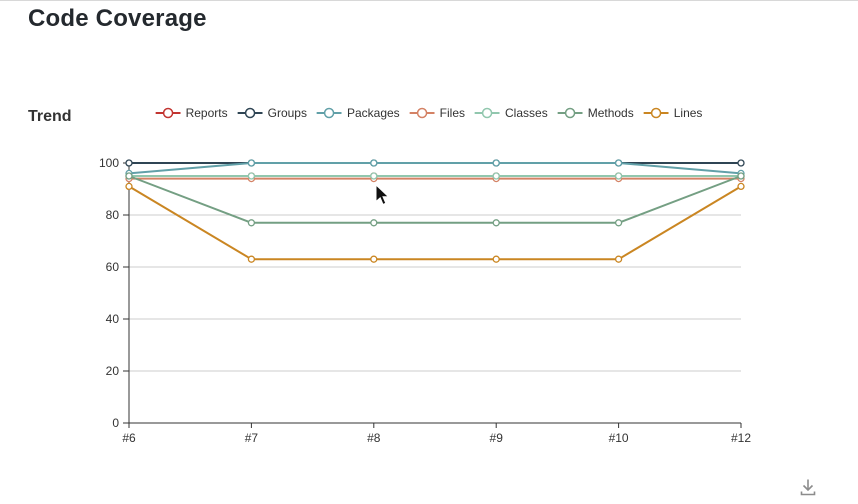 This screenshot has height=504, width=858. Describe the element at coordinates (115, 423) in the screenshot. I see `y-tick-label: 0` at that location.